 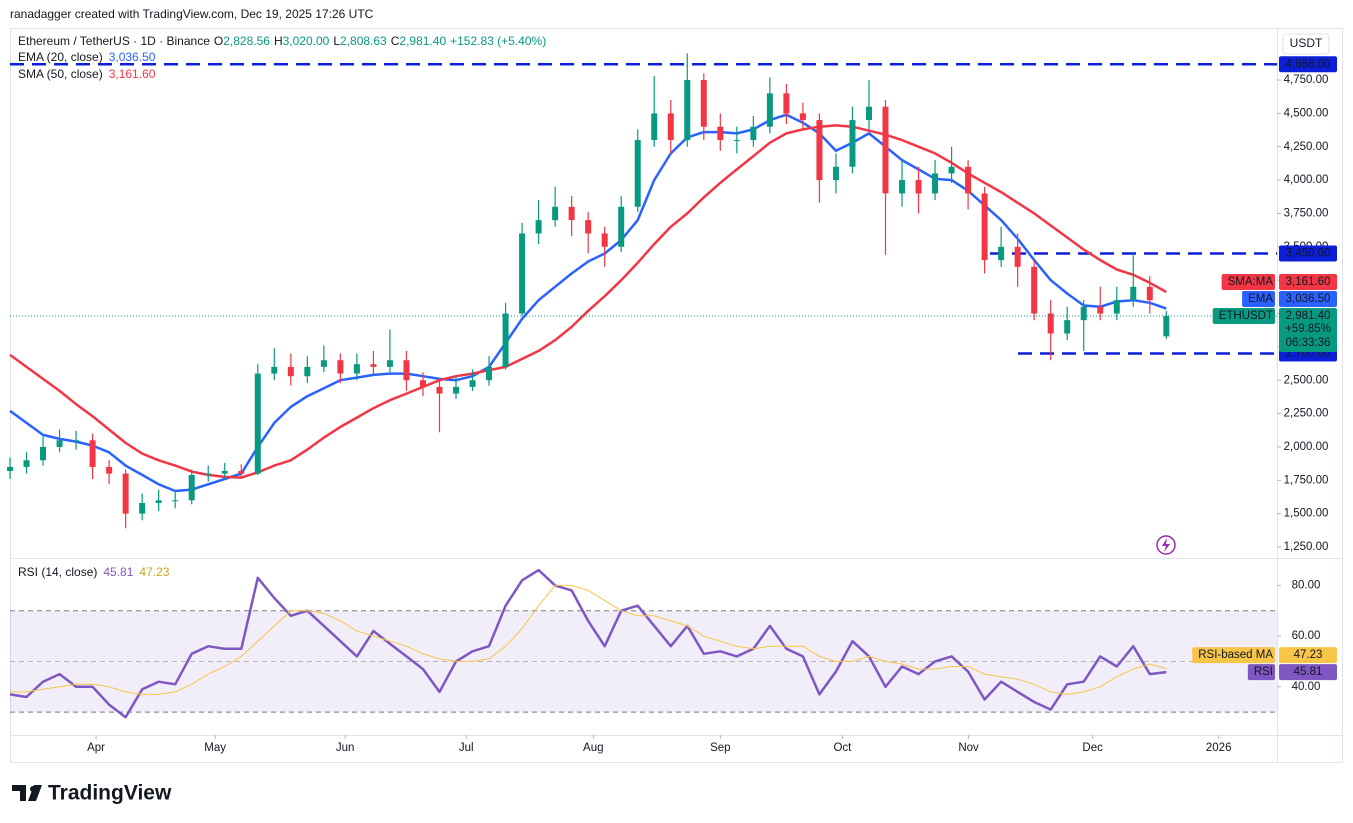 I want to click on ohlc-value: 2,808.63, so click(x=363, y=41).